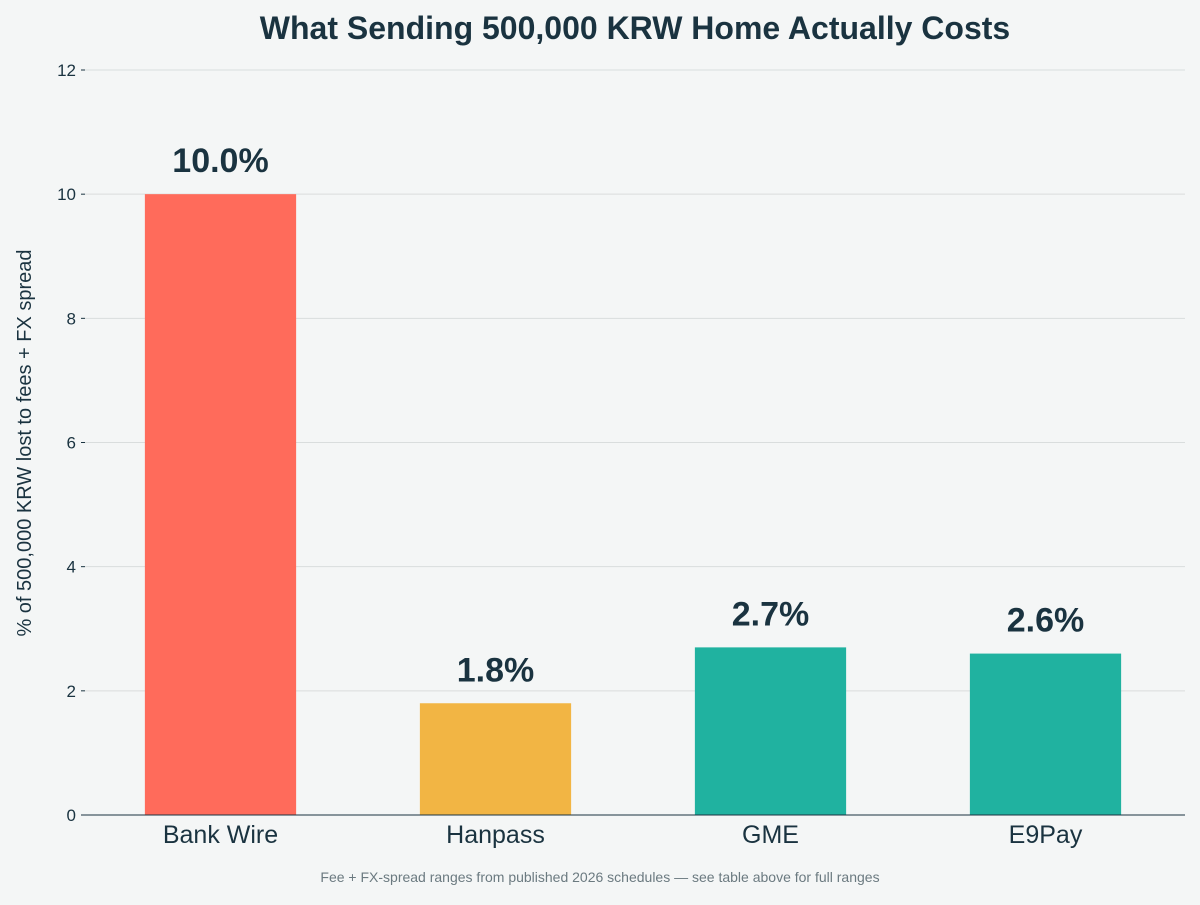  What do you see at coordinates (770, 835) in the screenshot?
I see `x-tick-label: GME` at bounding box center [770, 835].